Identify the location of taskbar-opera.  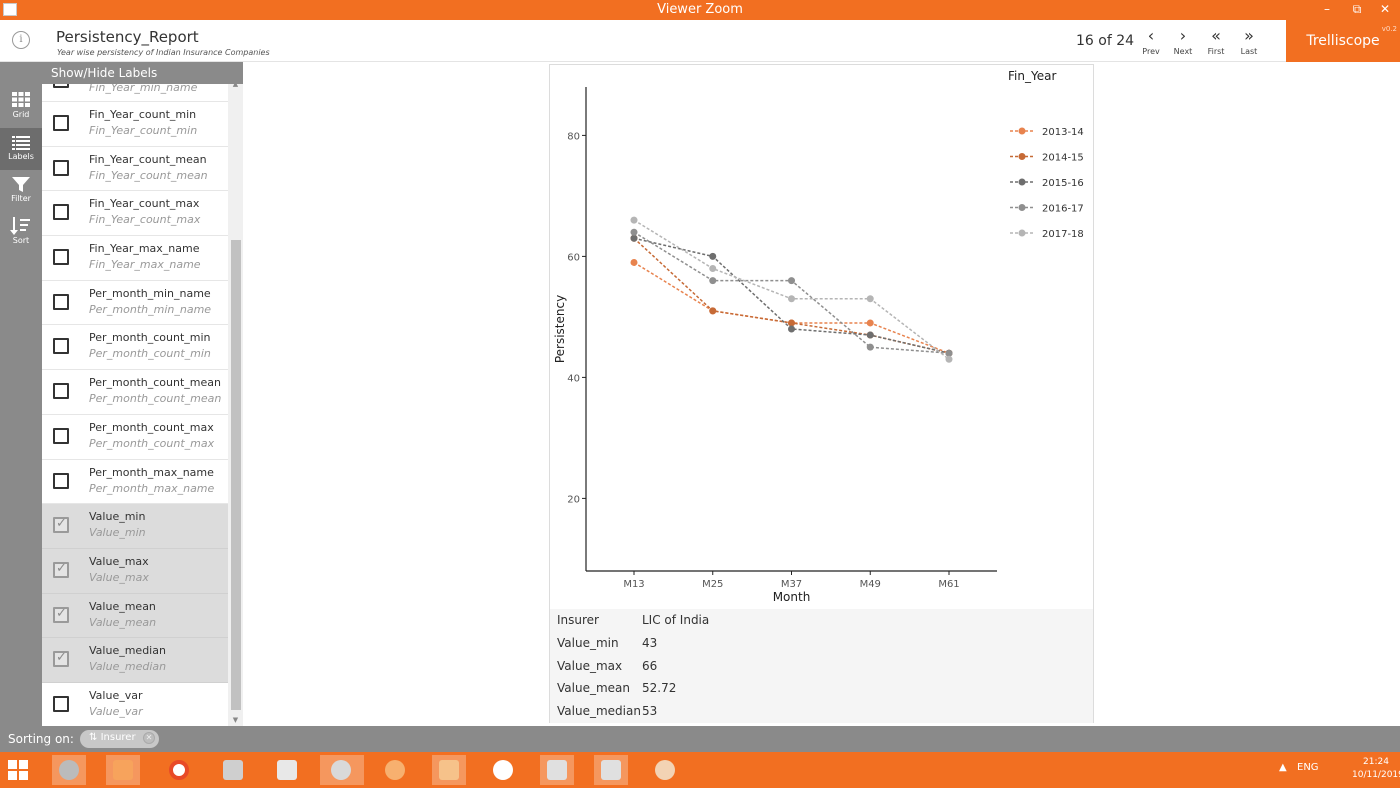
(179, 770).